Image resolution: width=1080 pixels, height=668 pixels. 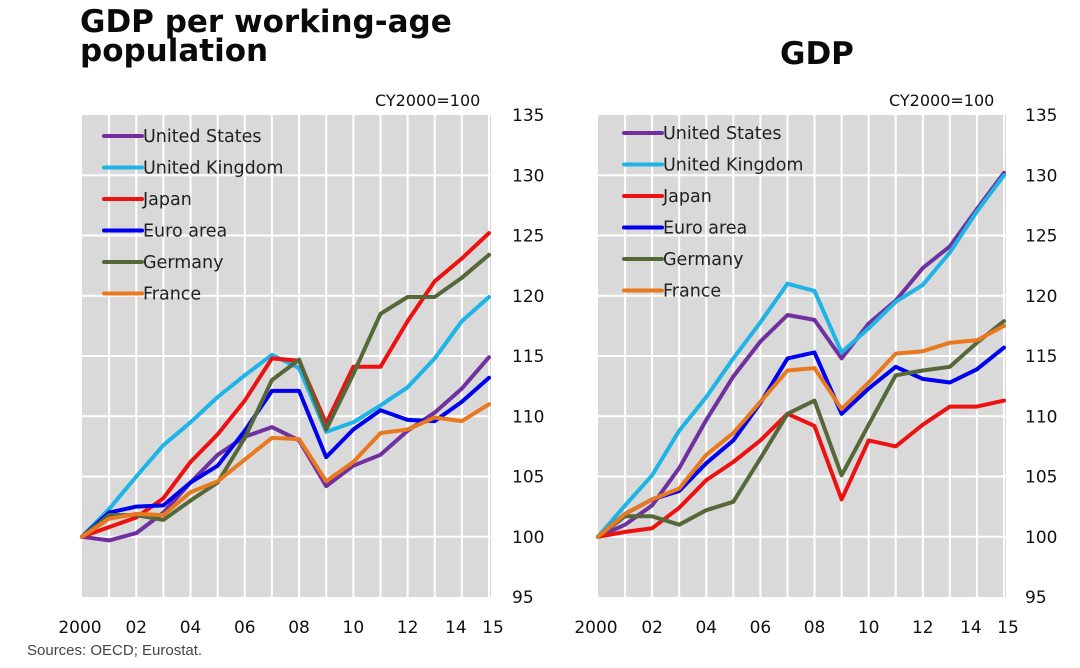 I want to click on index-base-note-right: CY2000=100, so click(x=942, y=100).